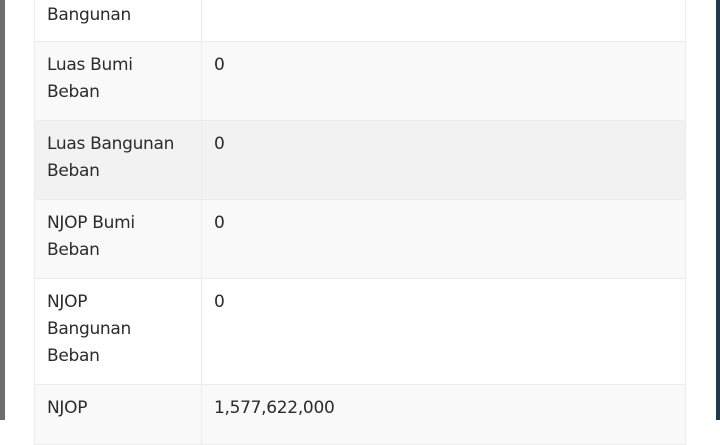 The image size is (720, 445). I want to click on row-label: NJOP, so click(118, 414).